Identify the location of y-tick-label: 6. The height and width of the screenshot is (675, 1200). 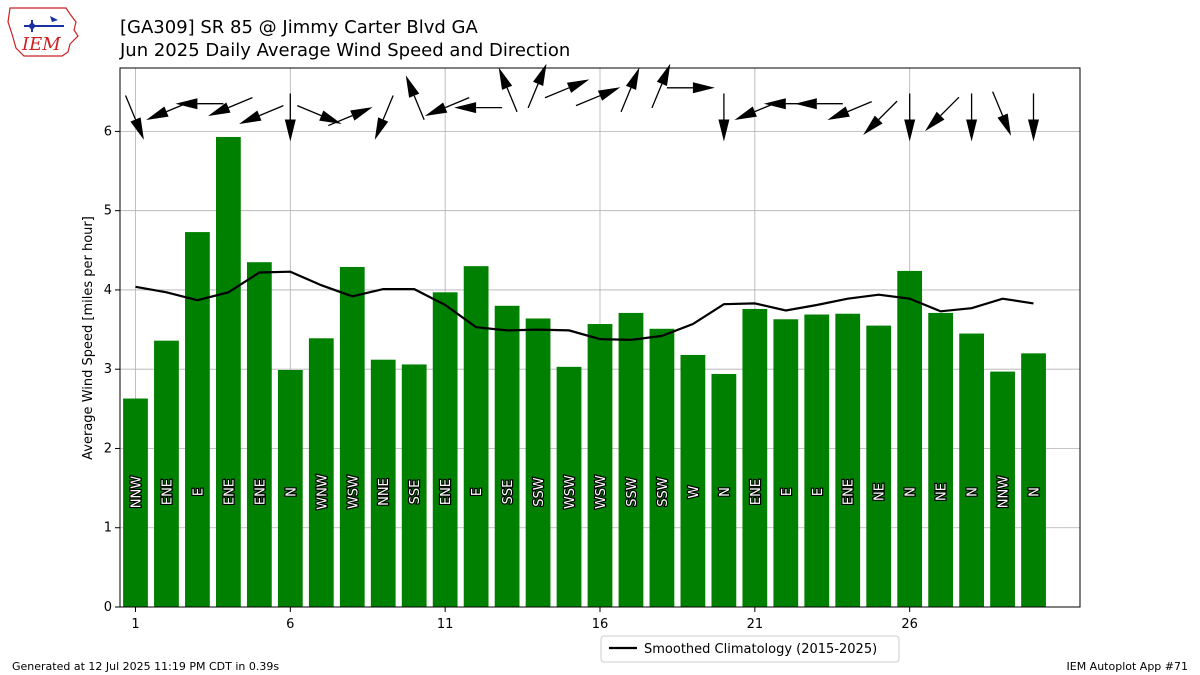
(108, 131).